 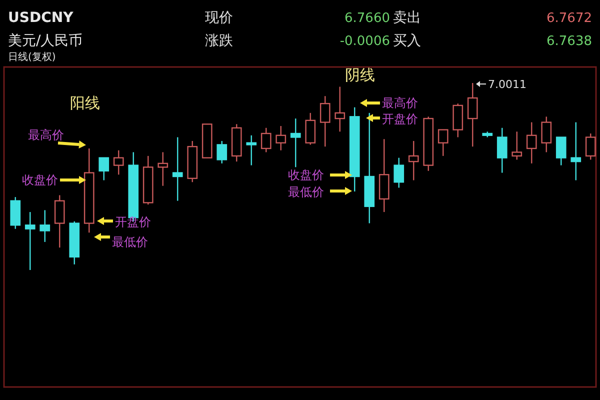 I want to click on text: 卖出, so click(x=407, y=18).